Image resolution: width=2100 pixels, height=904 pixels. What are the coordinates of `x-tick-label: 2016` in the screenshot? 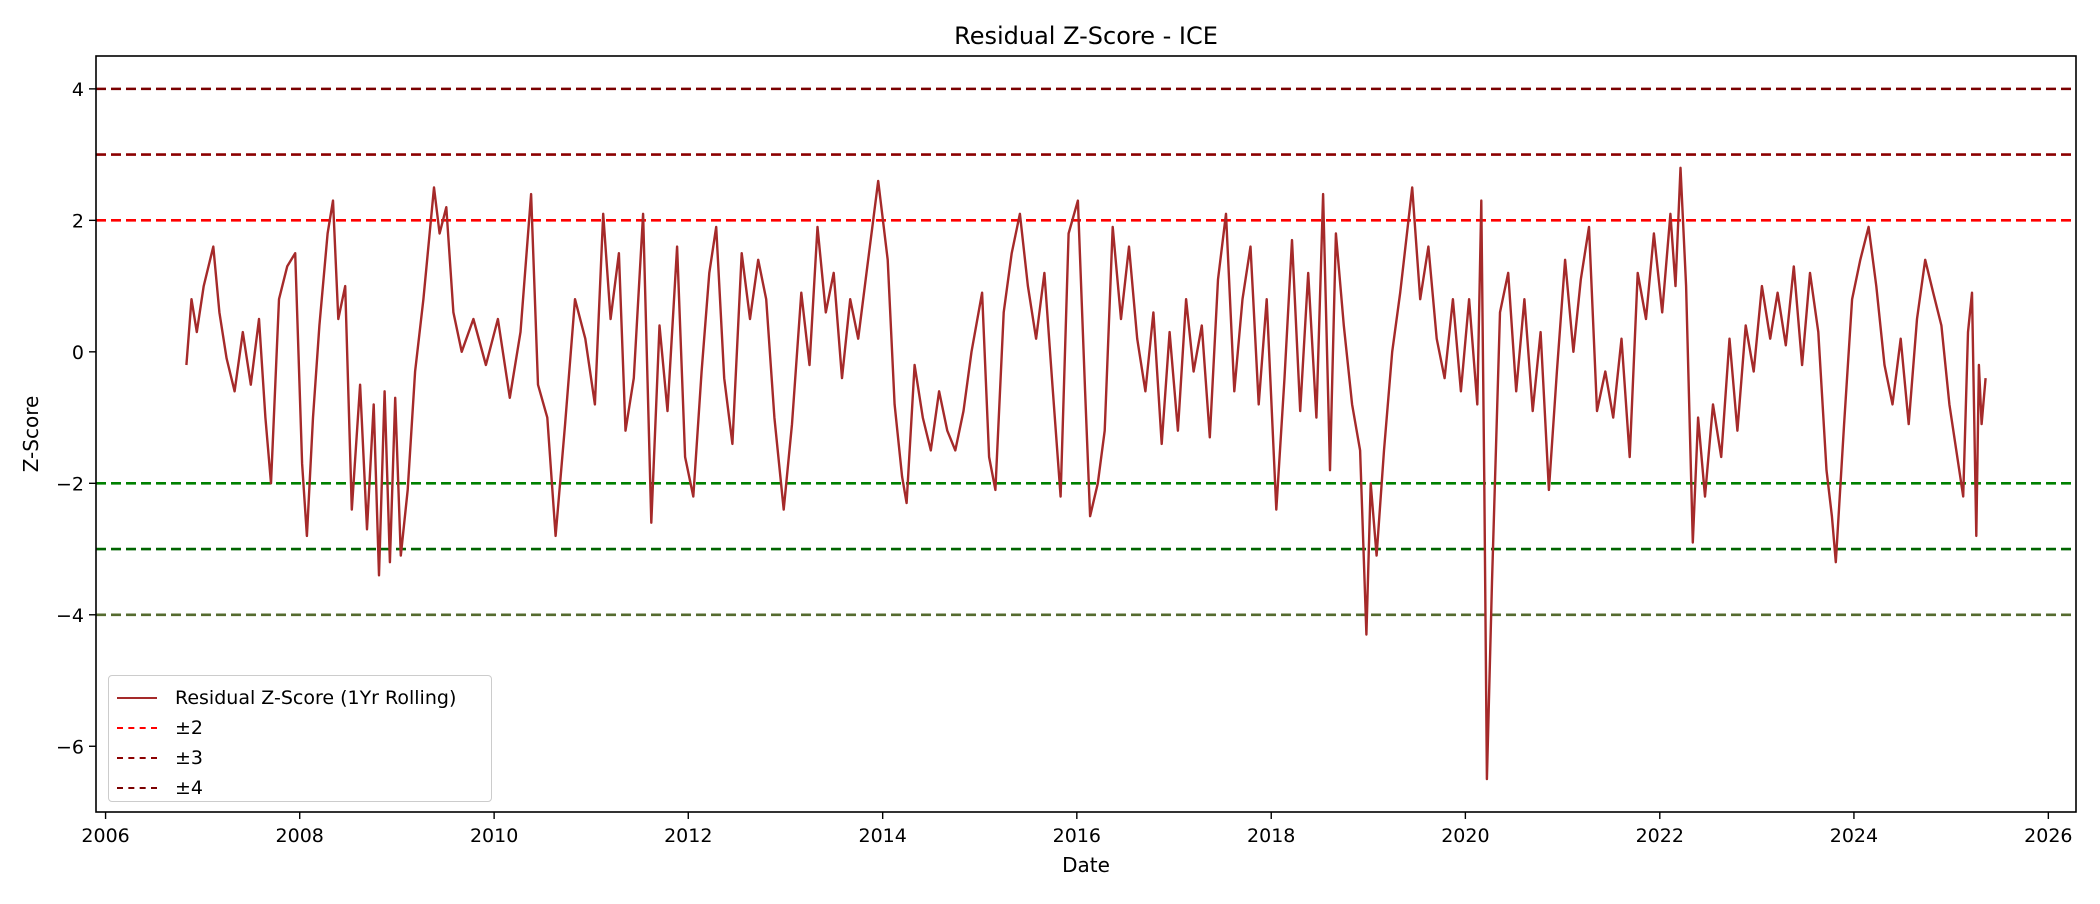 It's located at (1077, 836).